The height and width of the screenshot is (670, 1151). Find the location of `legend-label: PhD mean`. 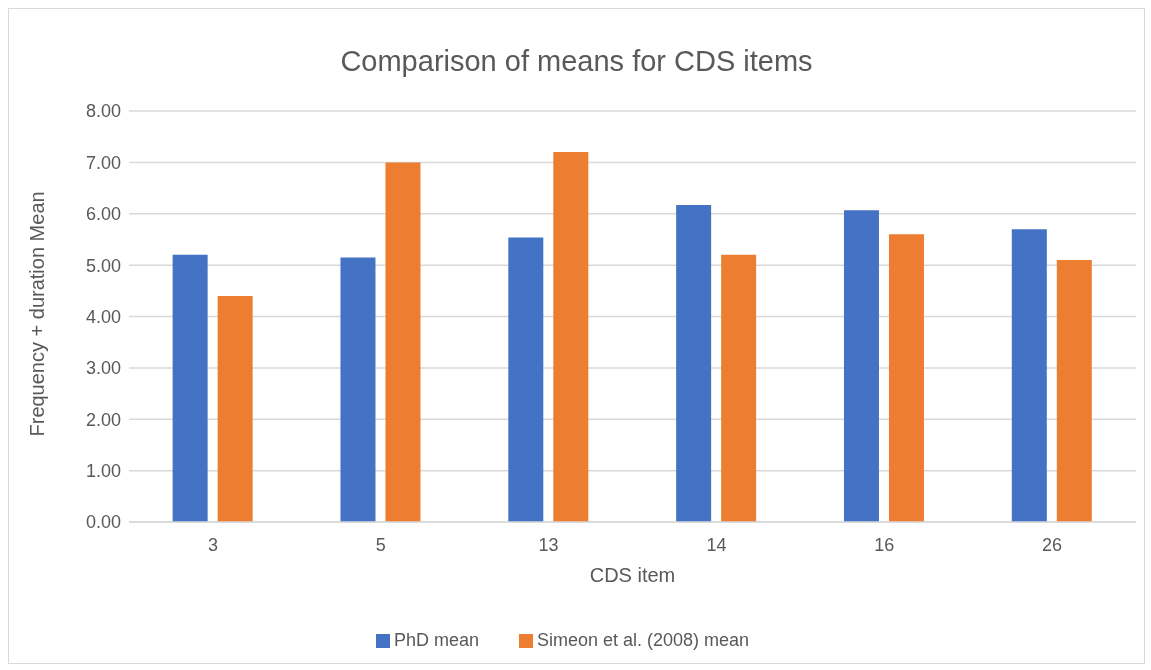

legend-label: PhD mean is located at coordinates (436, 640).